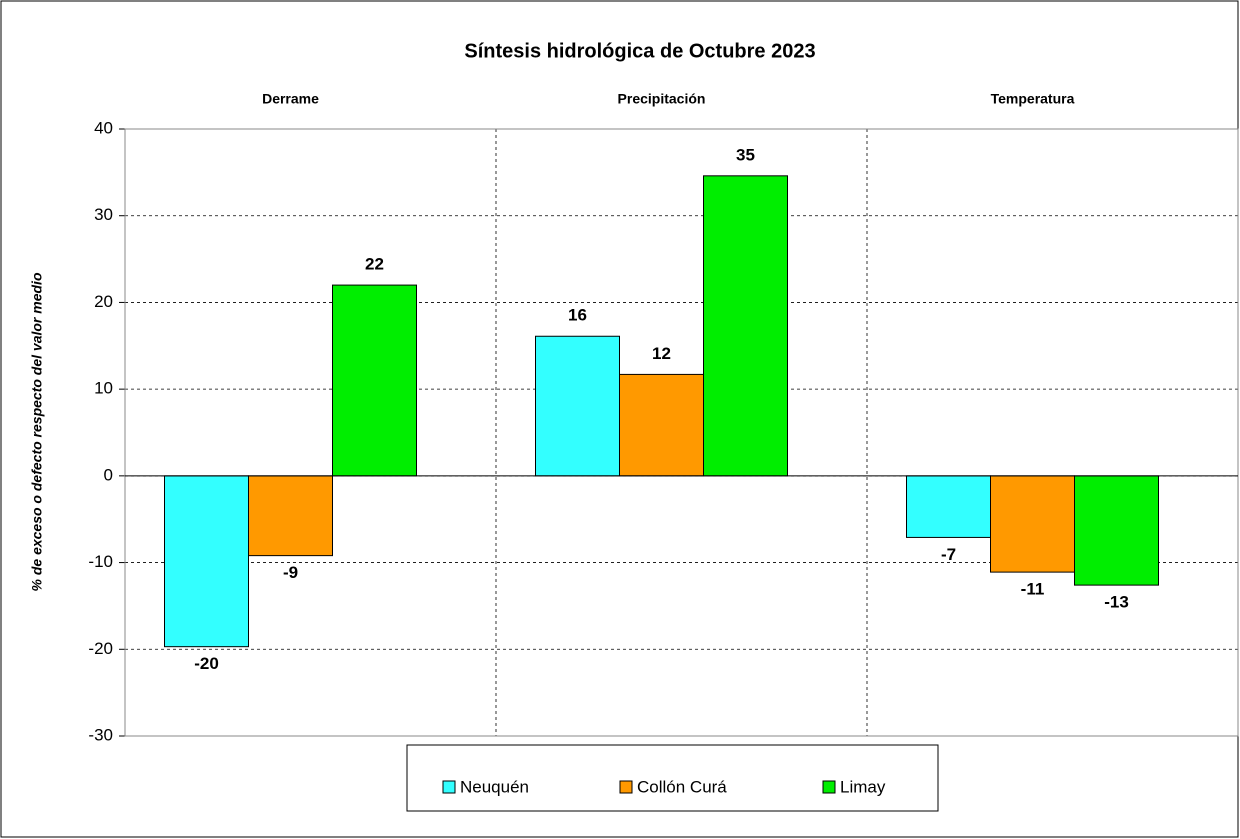 This screenshot has width=1240, height=839. What do you see at coordinates (206, 663) in the screenshot?
I see `value-label: -20` at bounding box center [206, 663].